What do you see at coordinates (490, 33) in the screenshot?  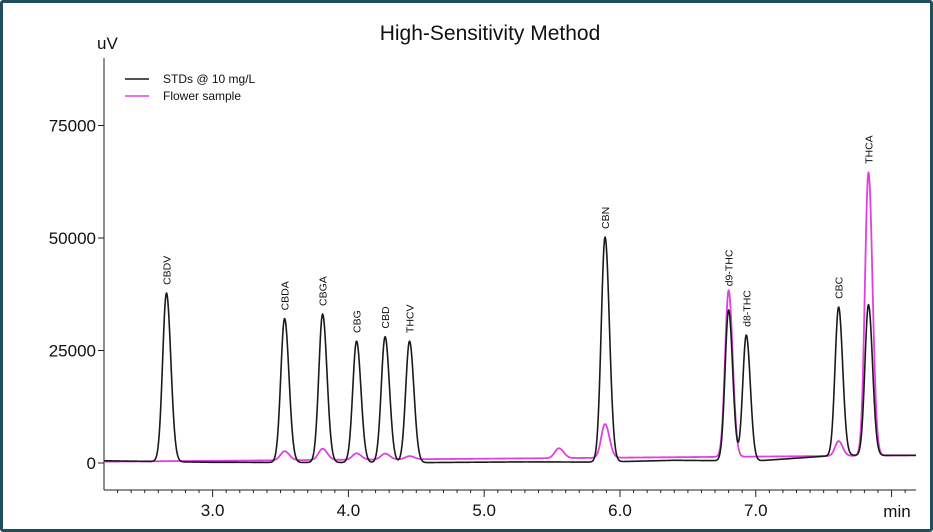 I see `chart-title: High-Sensitivity Method` at bounding box center [490, 33].